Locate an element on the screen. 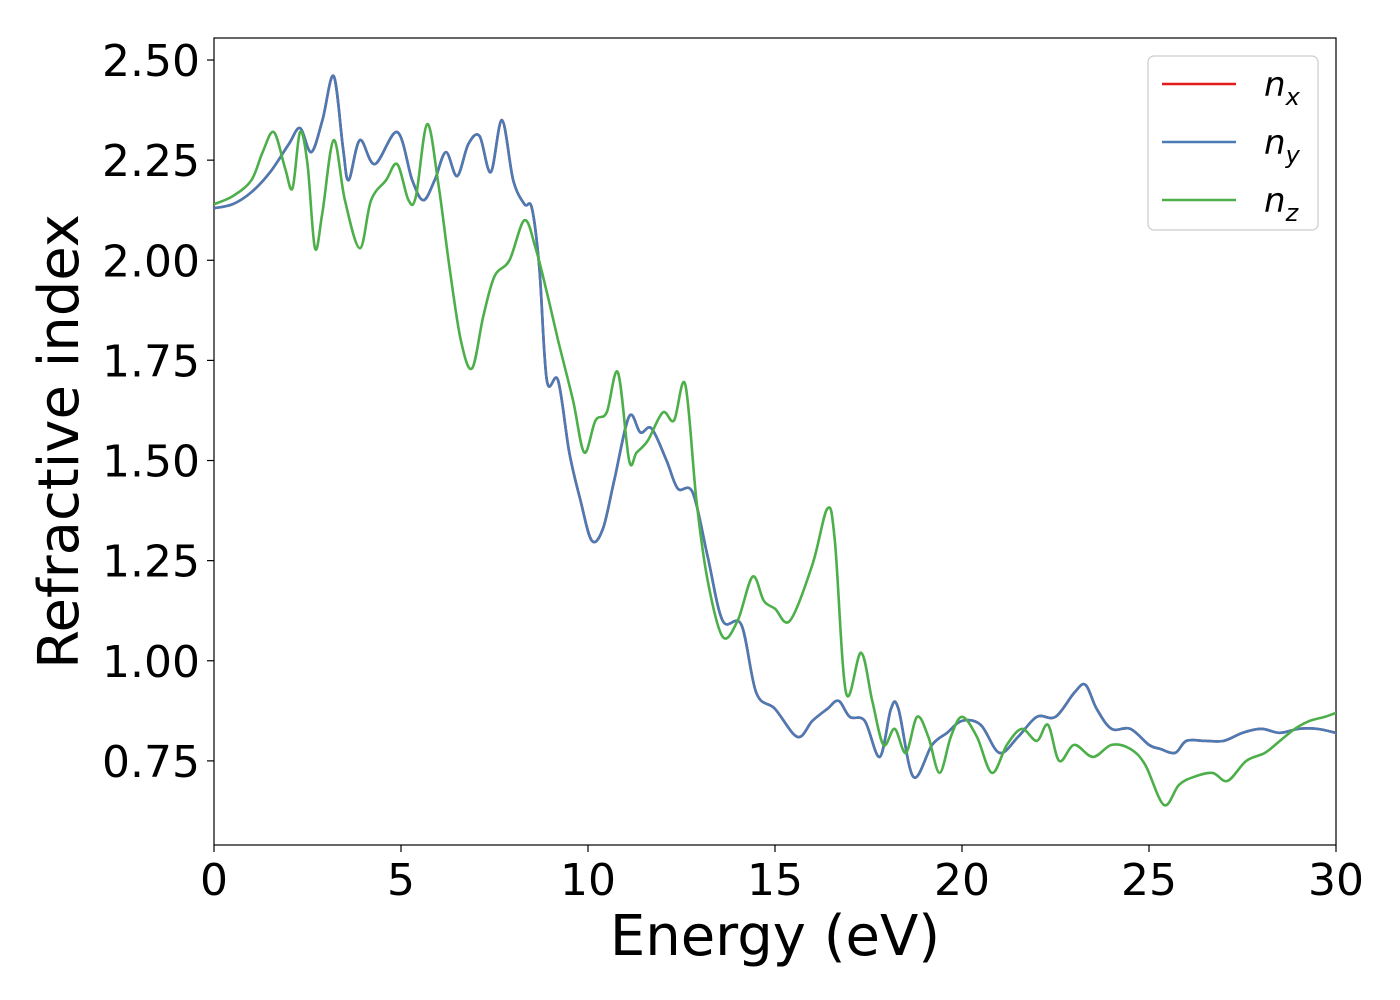  legend-label-z: nz is located at coordinates (1282, 204).